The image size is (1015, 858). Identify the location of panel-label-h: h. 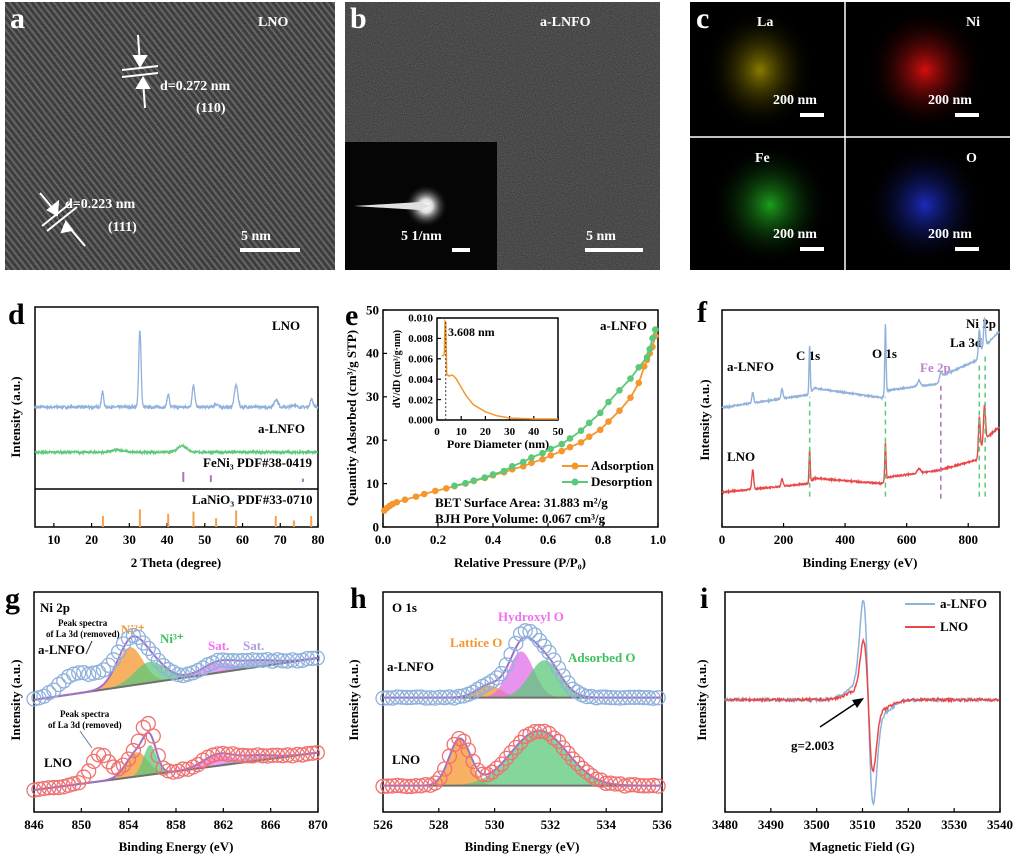
(358, 598).